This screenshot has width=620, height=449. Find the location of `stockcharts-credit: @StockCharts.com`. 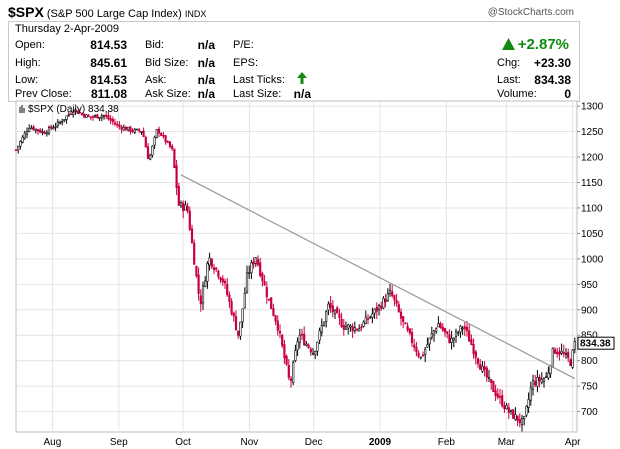

stockcharts-credit: @StockCharts.com is located at coordinates (530, 12).